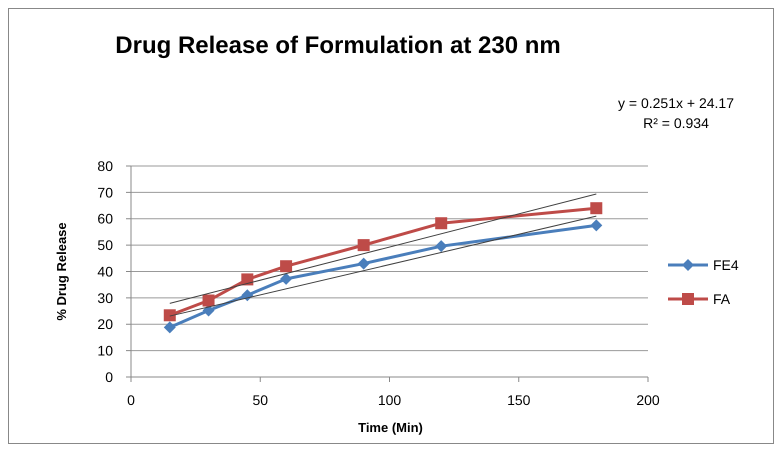  What do you see at coordinates (105, 166) in the screenshot?
I see `y-tick-label: 80` at bounding box center [105, 166].